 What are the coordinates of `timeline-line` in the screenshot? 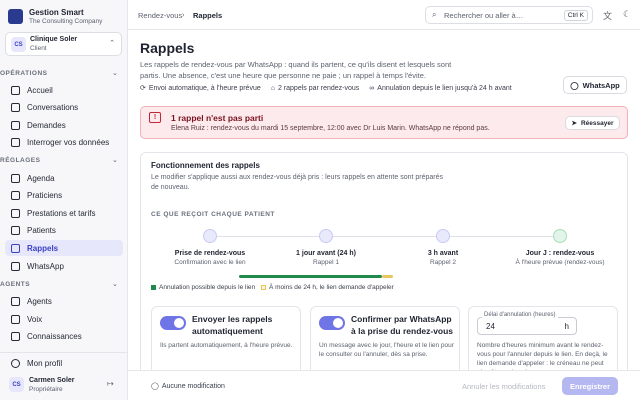 It's located at (385, 236).